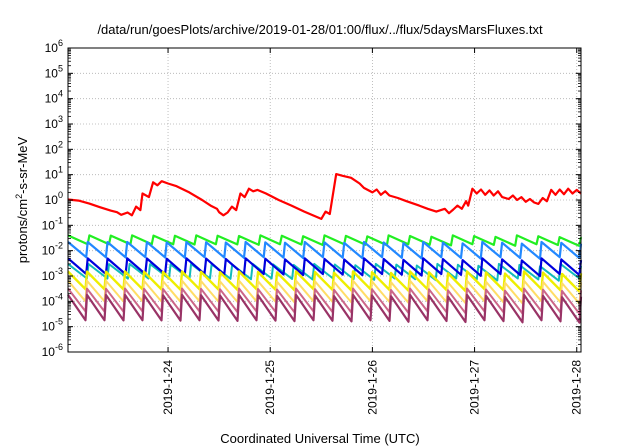  I want to click on x-axis-label: Coordinated Universal Time (UTC), so click(319, 438).